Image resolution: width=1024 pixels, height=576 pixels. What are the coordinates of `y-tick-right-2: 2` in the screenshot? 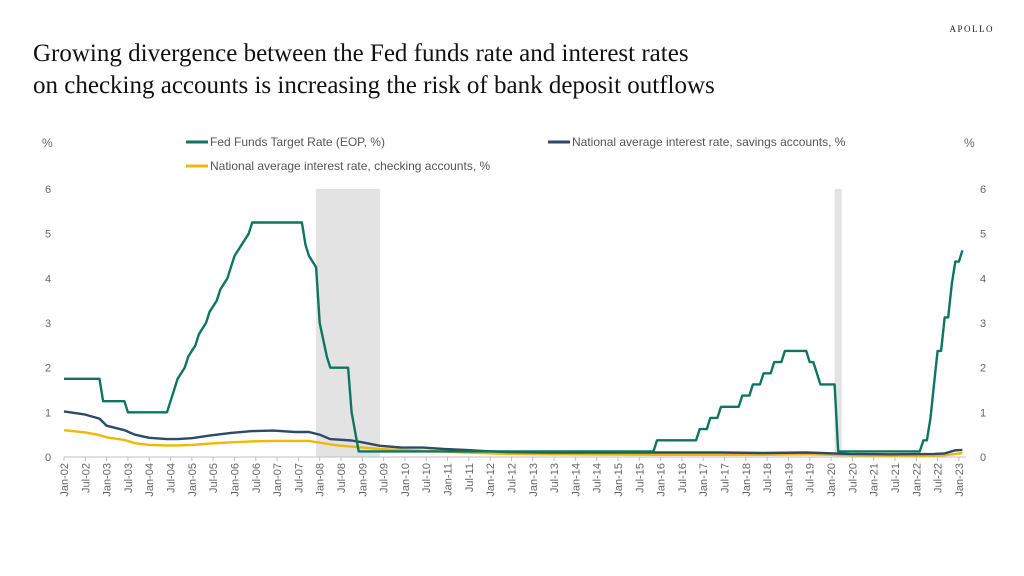 It's located at (983, 369).